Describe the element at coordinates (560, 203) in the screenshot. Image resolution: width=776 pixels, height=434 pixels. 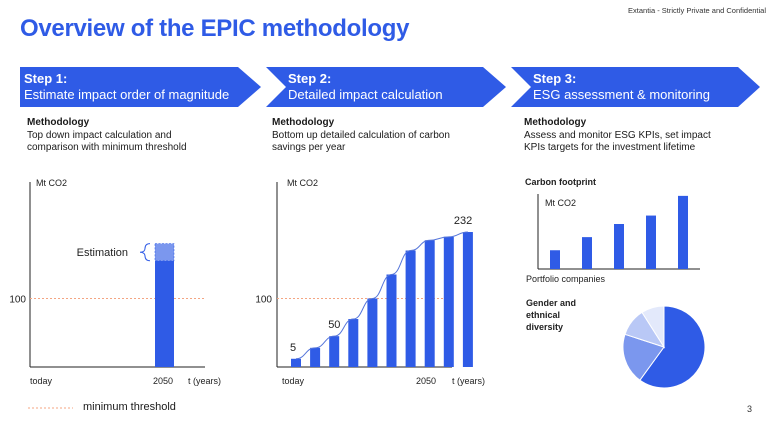
I see `chart-3-ylabel: Mt CO2` at that location.